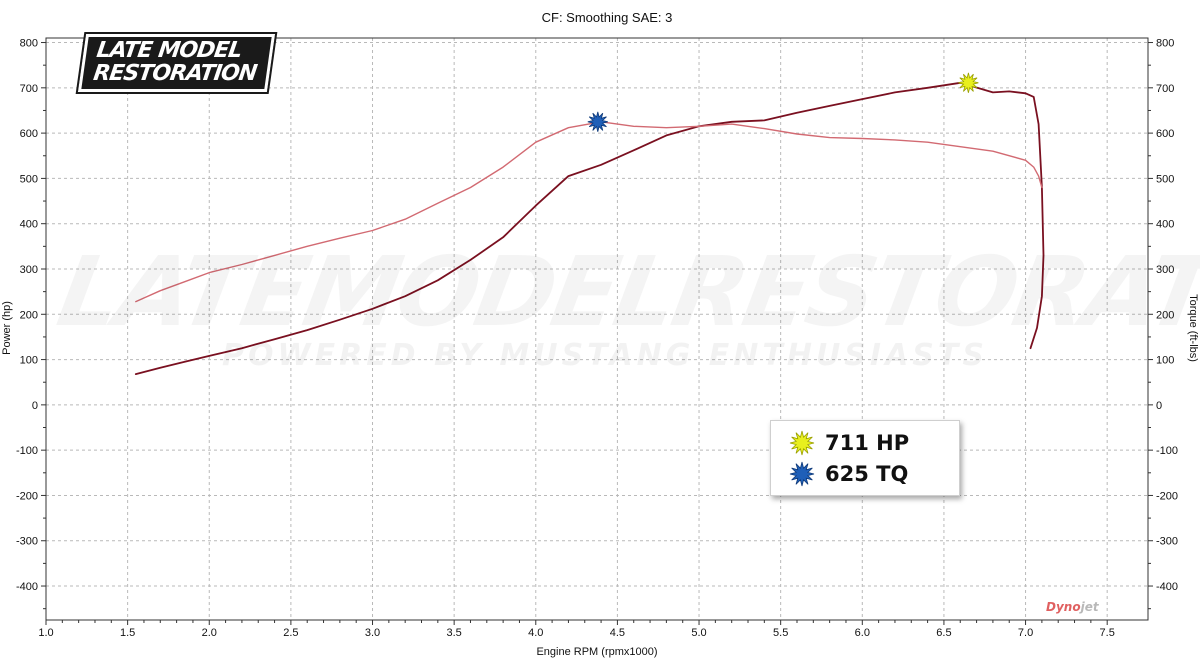 This screenshot has width=1200, height=670. Describe the element at coordinates (29, 270) in the screenshot. I see `y-tick-label-left: 300` at that location.